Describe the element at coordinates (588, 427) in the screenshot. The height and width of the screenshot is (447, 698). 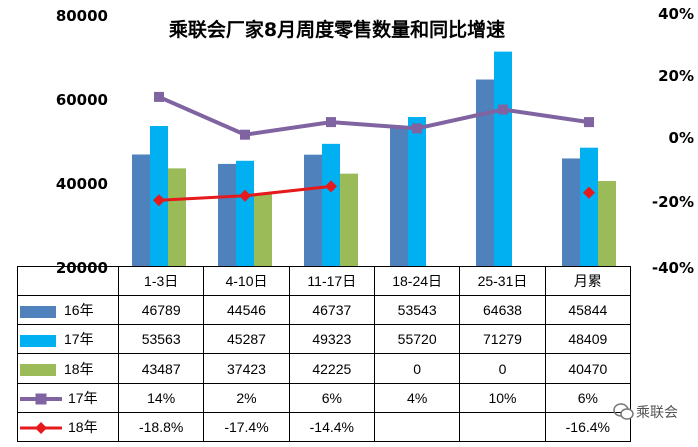
I see `data-label: -16.4%` at that location.